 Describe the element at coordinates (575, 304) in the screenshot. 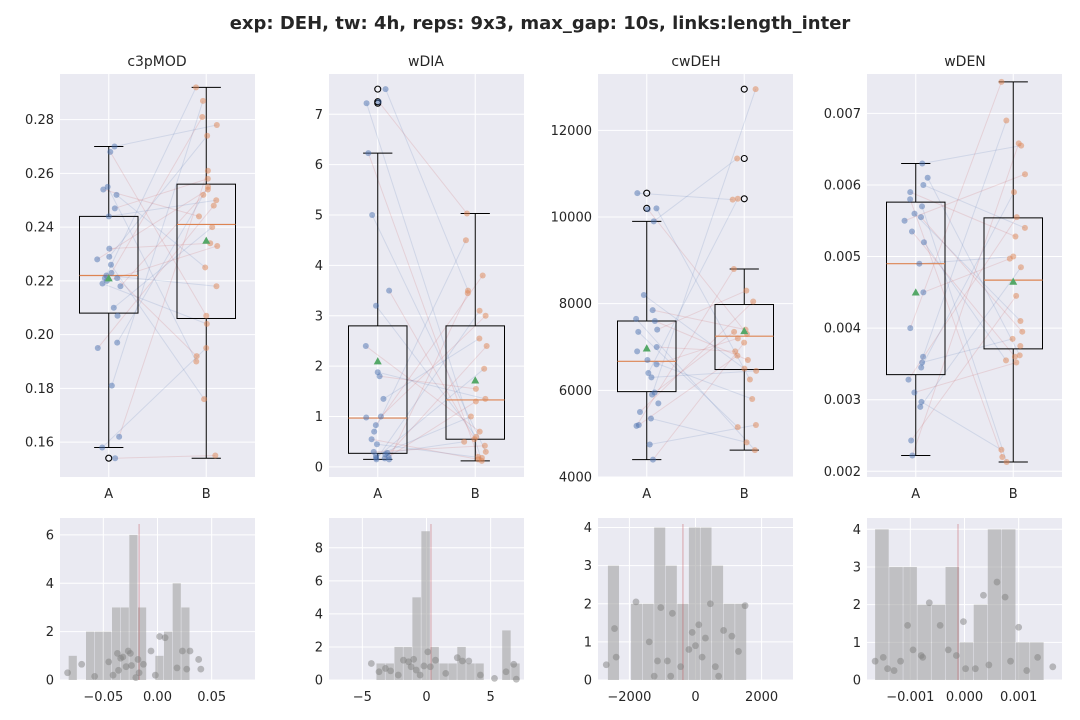

I see `y-tick-label: 8000` at that location.